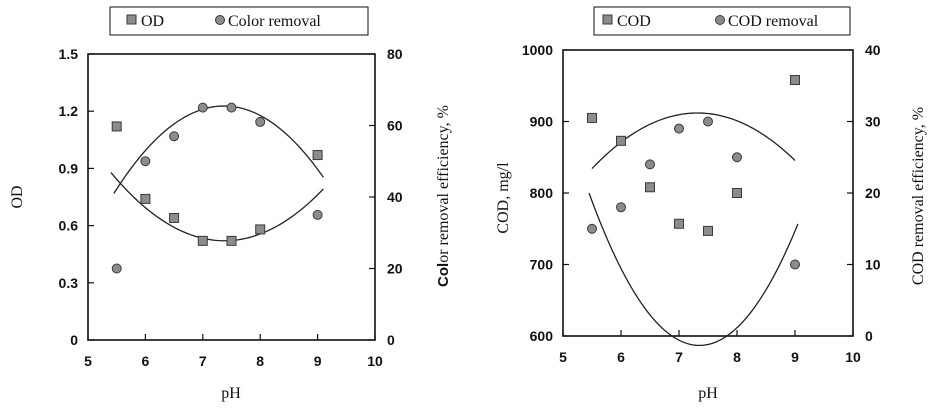  What do you see at coordinates (542, 336) in the screenshot?
I see `y-left-tick-label: 600` at bounding box center [542, 336].